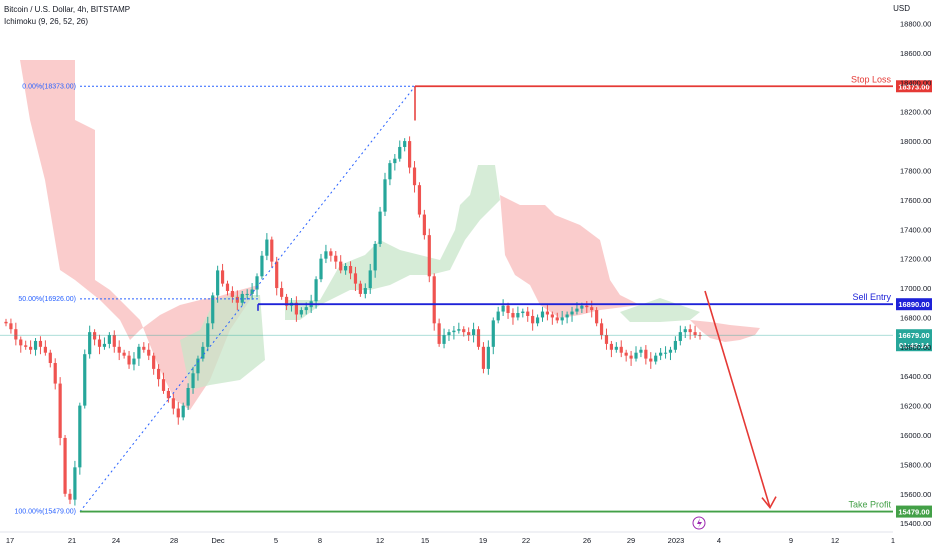 This screenshot has height=550, width=932. What do you see at coordinates (835, 540) in the screenshot?
I see `x-tick-label: 12` at bounding box center [835, 540].